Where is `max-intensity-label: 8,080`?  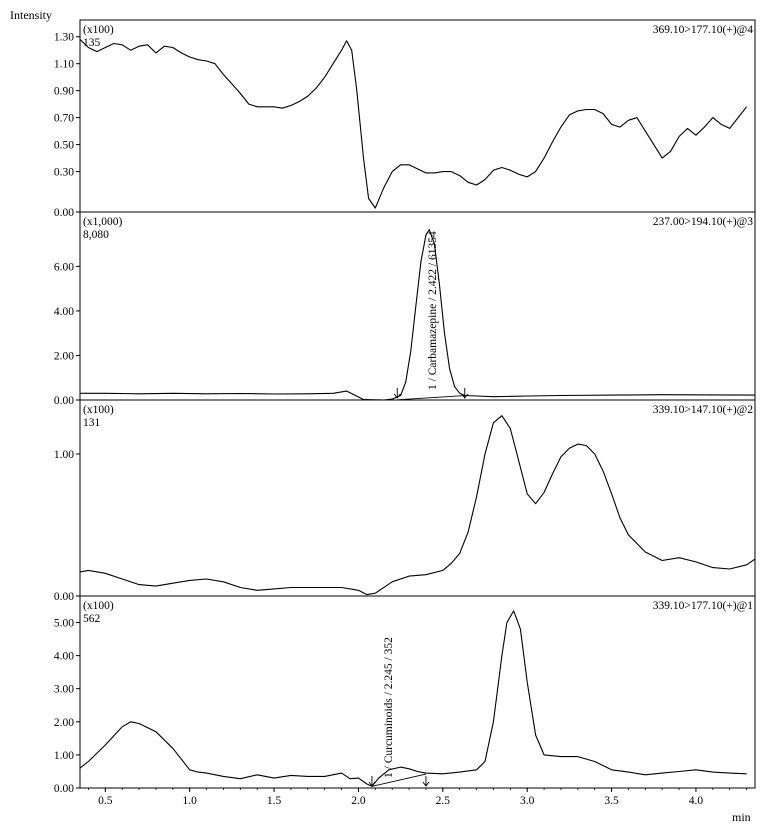 max-intensity-label: 8,080 is located at coordinates (96, 235).